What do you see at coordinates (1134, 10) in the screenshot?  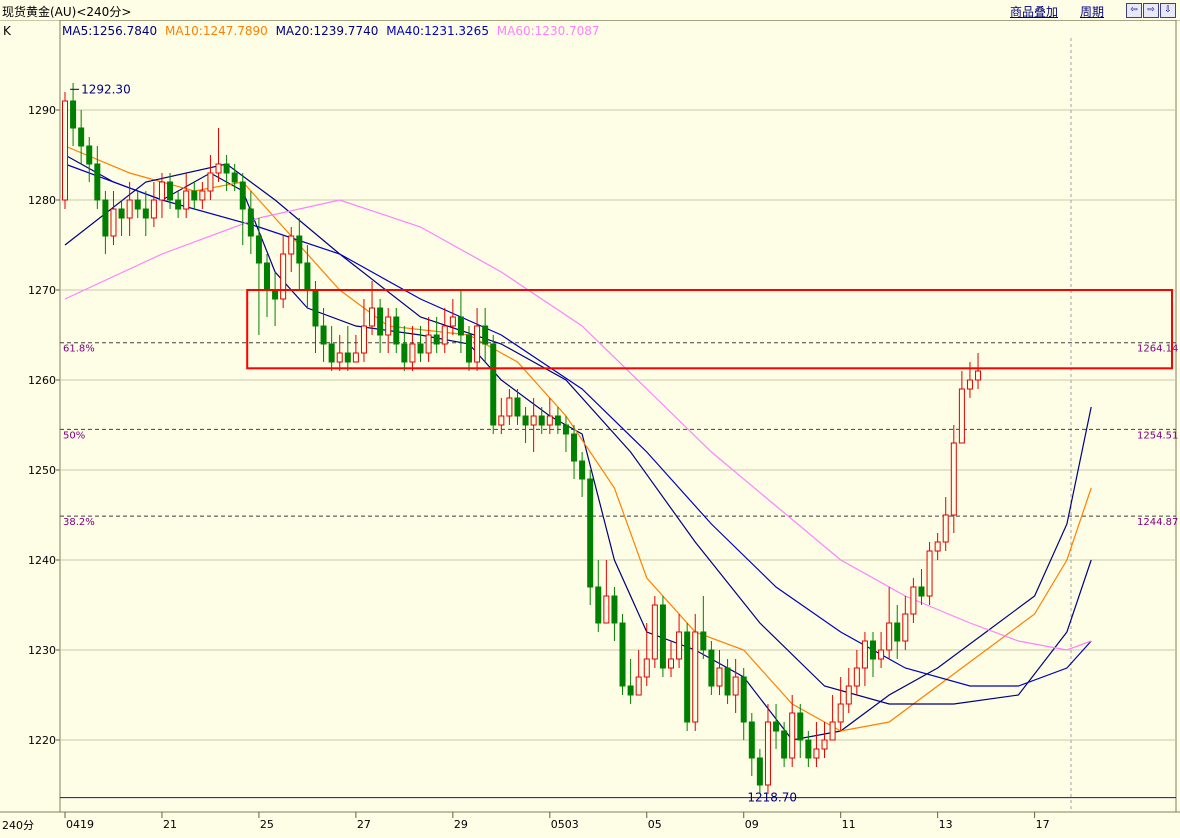 I see `left-arrow-icon: ⇦` at bounding box center [1134, 10].